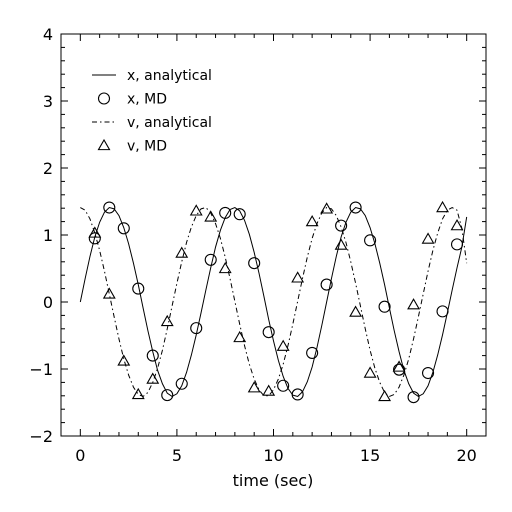  I want to click on y-tick-label: −2, so click(41, 436).